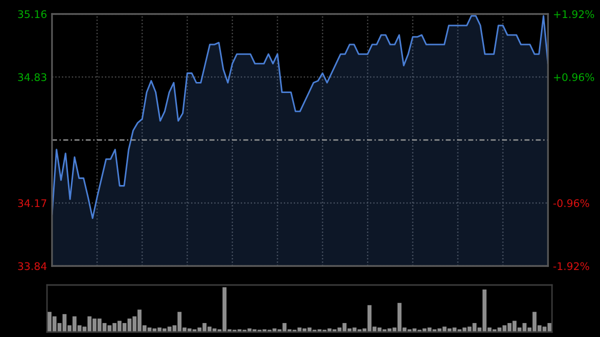  Describe the element at coordinates (571, 203) in the screenshot. I see `y2-tick-label: -0.96%` at that location.